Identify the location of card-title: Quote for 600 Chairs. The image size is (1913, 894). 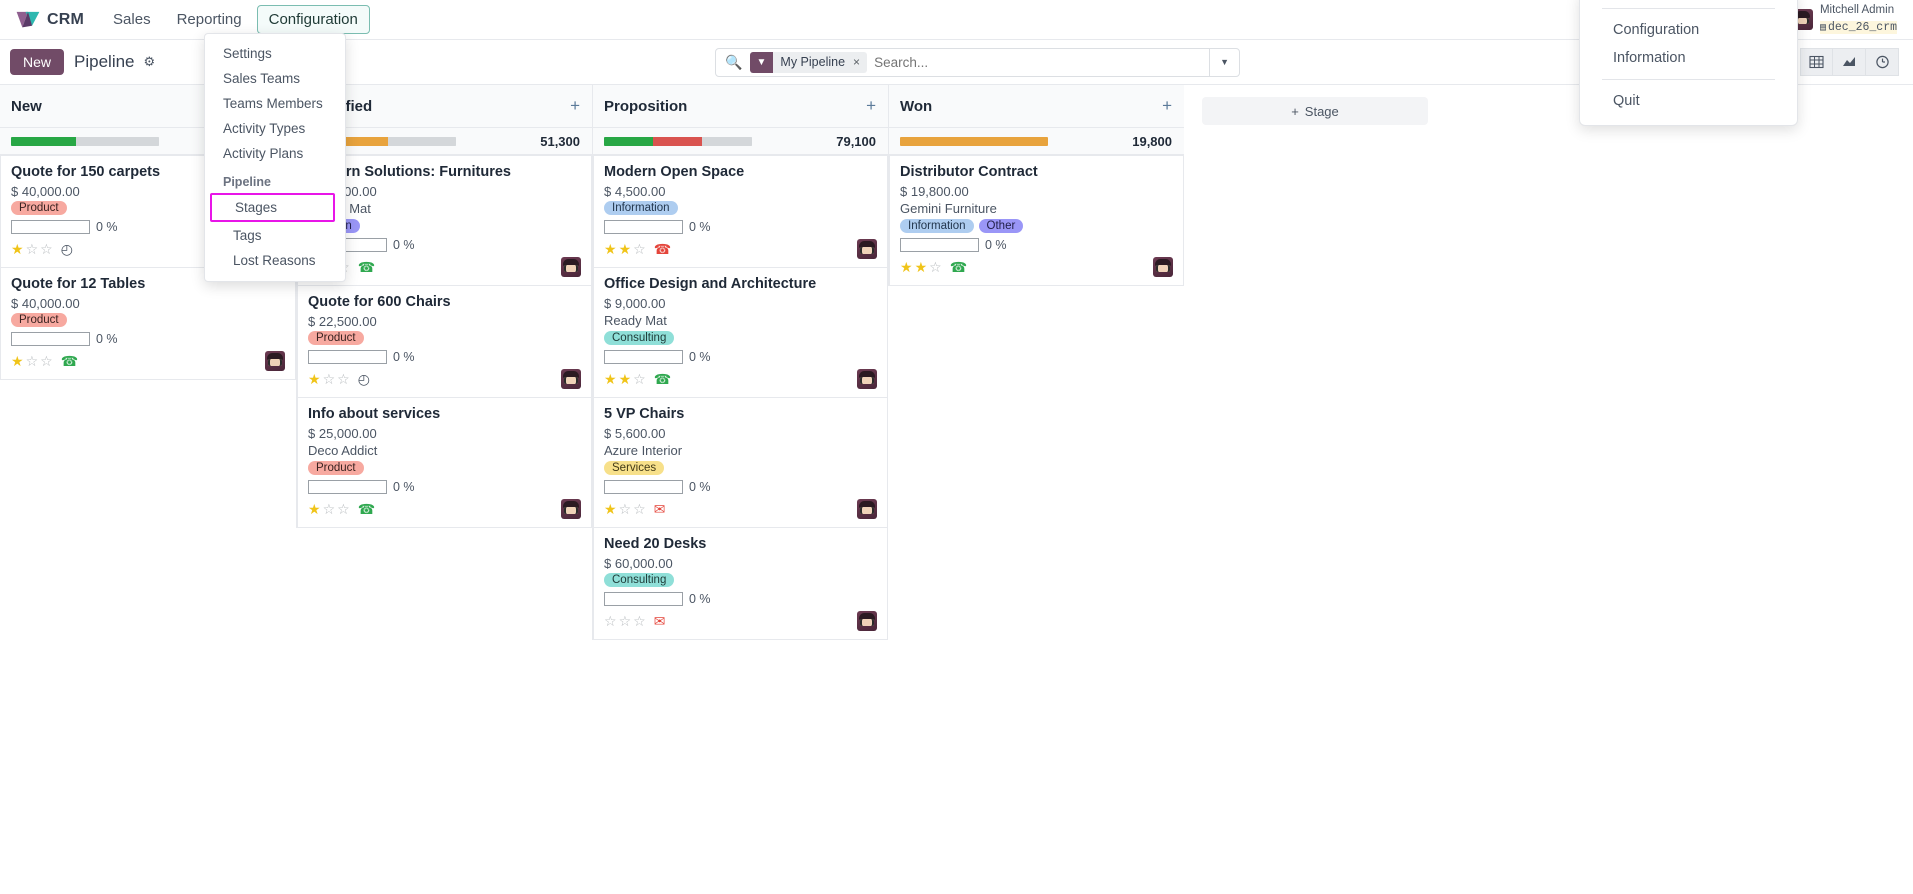
(379, 302).